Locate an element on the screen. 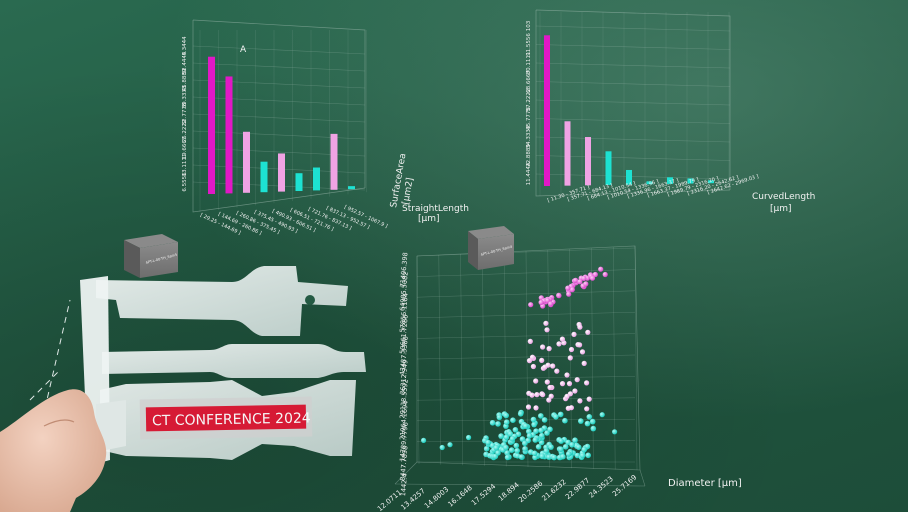 The width and height of the screenshot is (908, 512). x-axis-label: StraightLength is located at coordinates (435, 209).